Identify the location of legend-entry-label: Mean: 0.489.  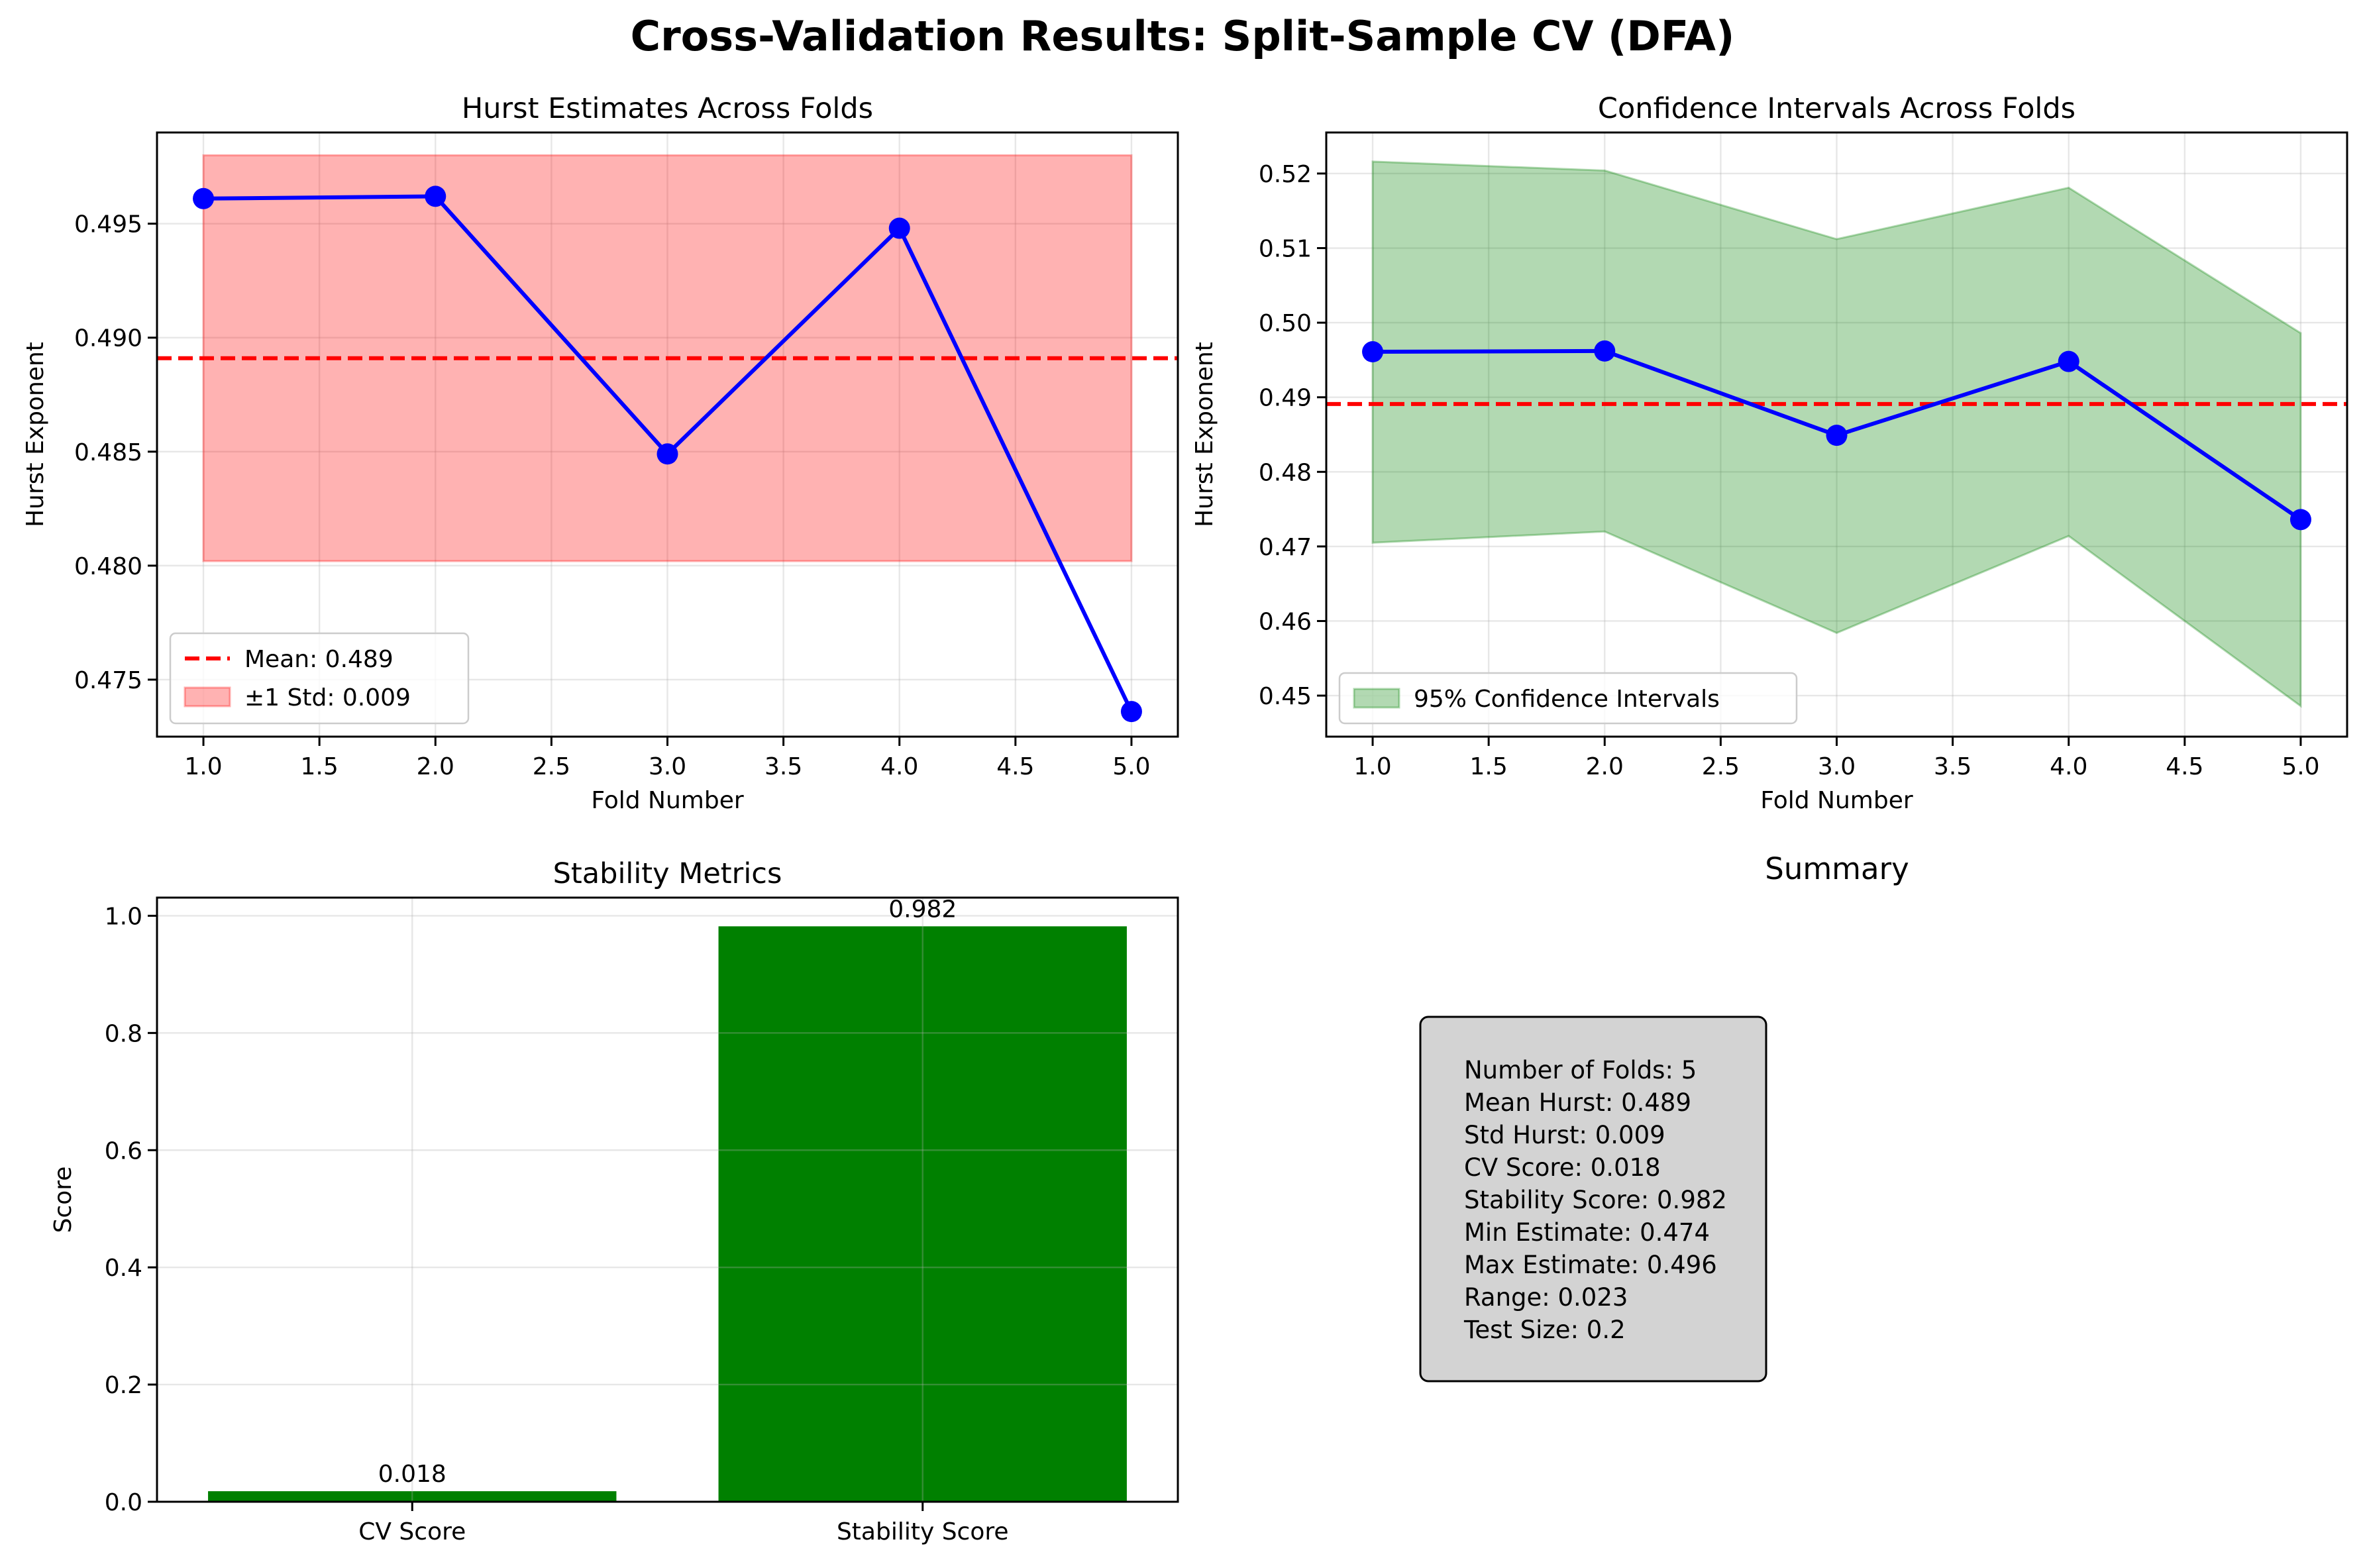
(319, 659).